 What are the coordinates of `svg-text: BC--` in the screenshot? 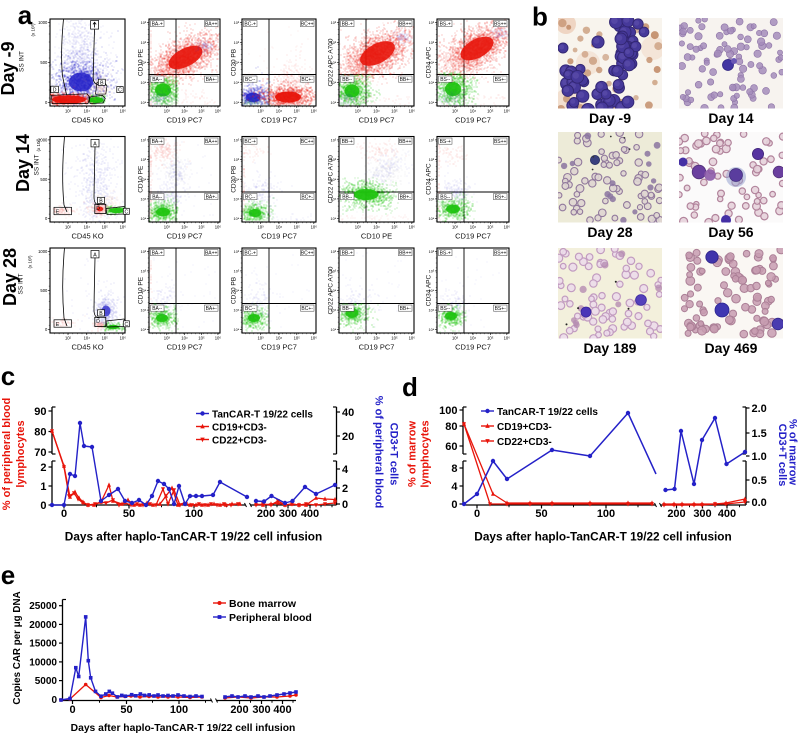 It's located at (250, 309).